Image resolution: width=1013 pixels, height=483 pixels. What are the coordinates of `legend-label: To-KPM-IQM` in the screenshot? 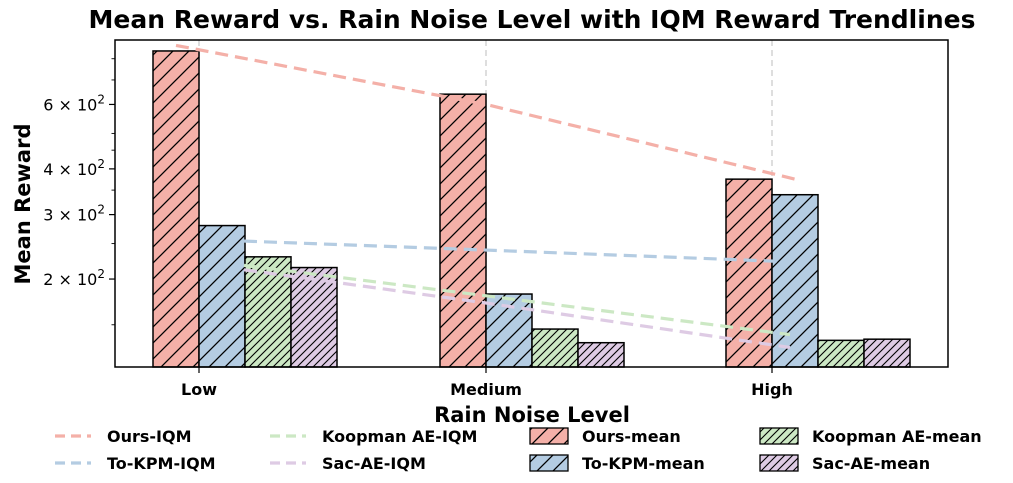 It's located at (161, 463).